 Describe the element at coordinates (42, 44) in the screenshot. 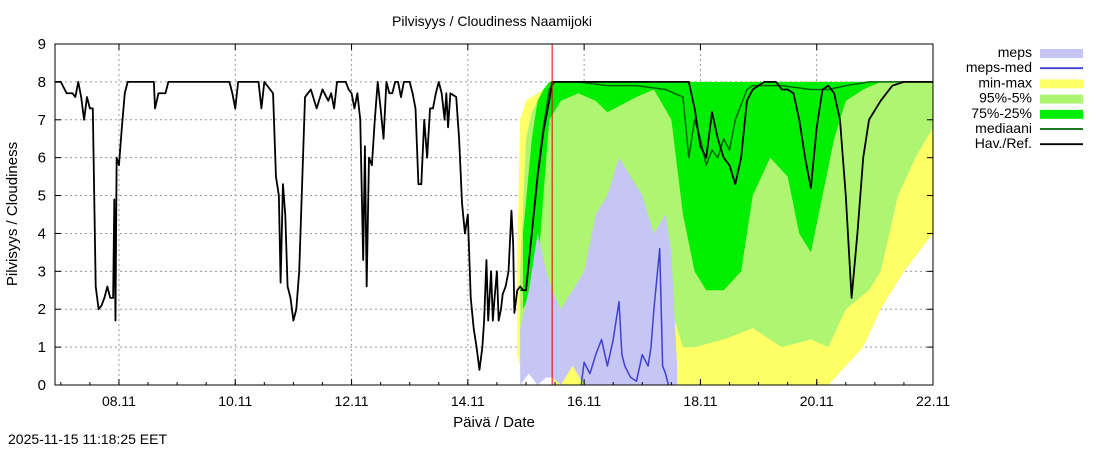

I see `y-tick-label: 9` at that location.